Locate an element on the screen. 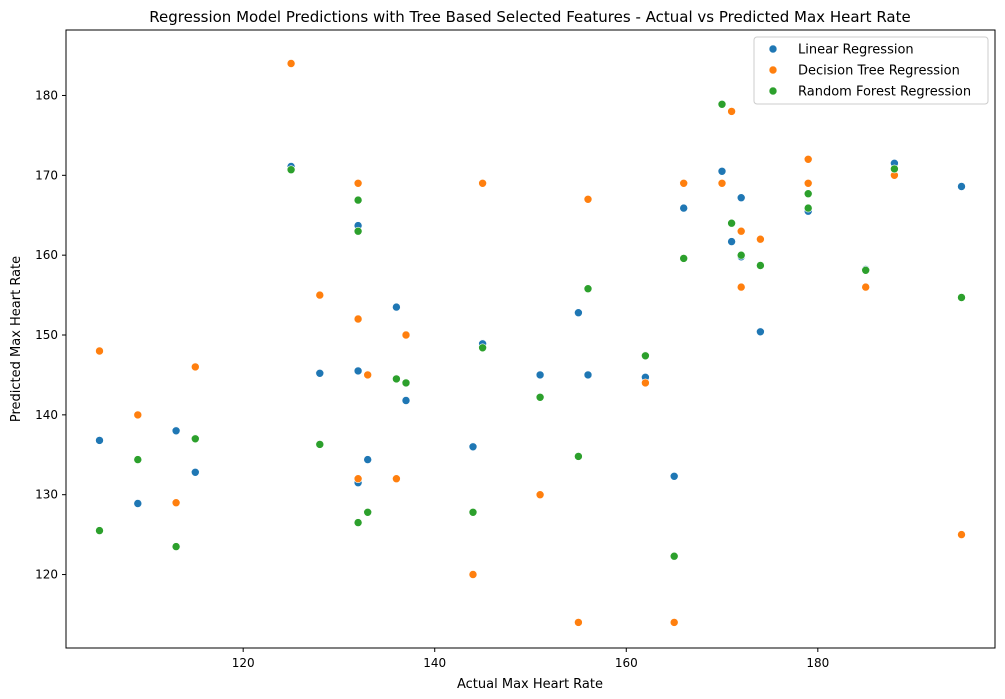 The image size is (1005, 699). y-tick-label-5: 170 is located at coordinates (46, 175).